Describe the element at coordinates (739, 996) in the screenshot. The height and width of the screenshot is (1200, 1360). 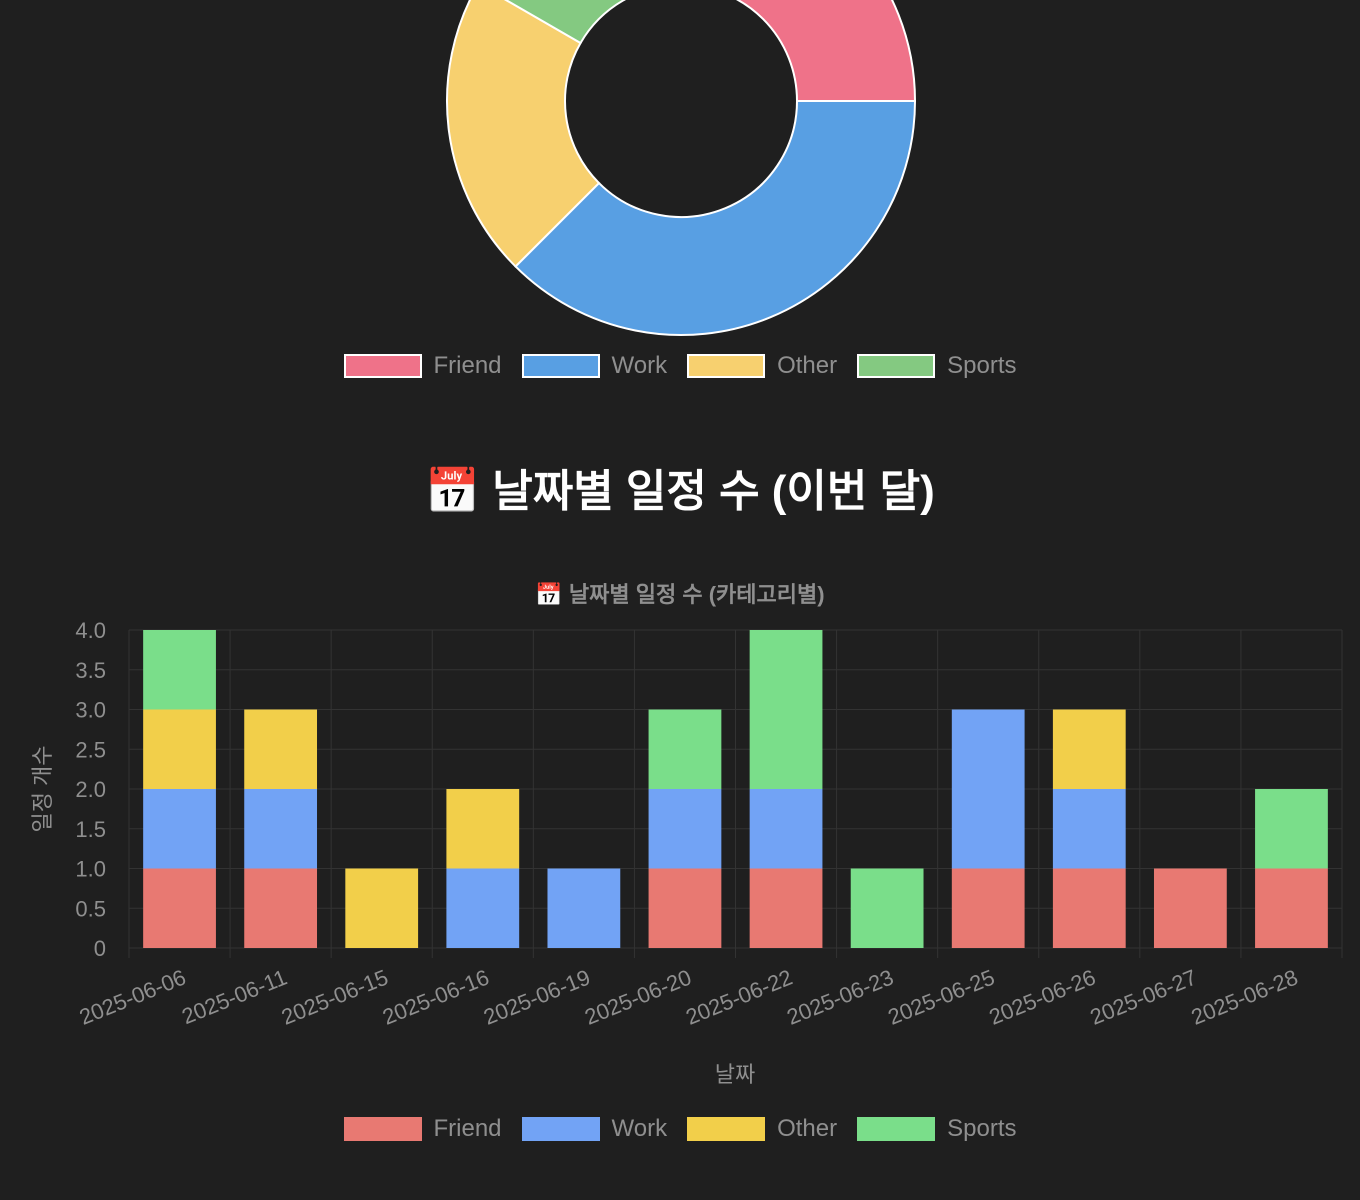
I see `x-tick-label: 2025-06-22` at that location.